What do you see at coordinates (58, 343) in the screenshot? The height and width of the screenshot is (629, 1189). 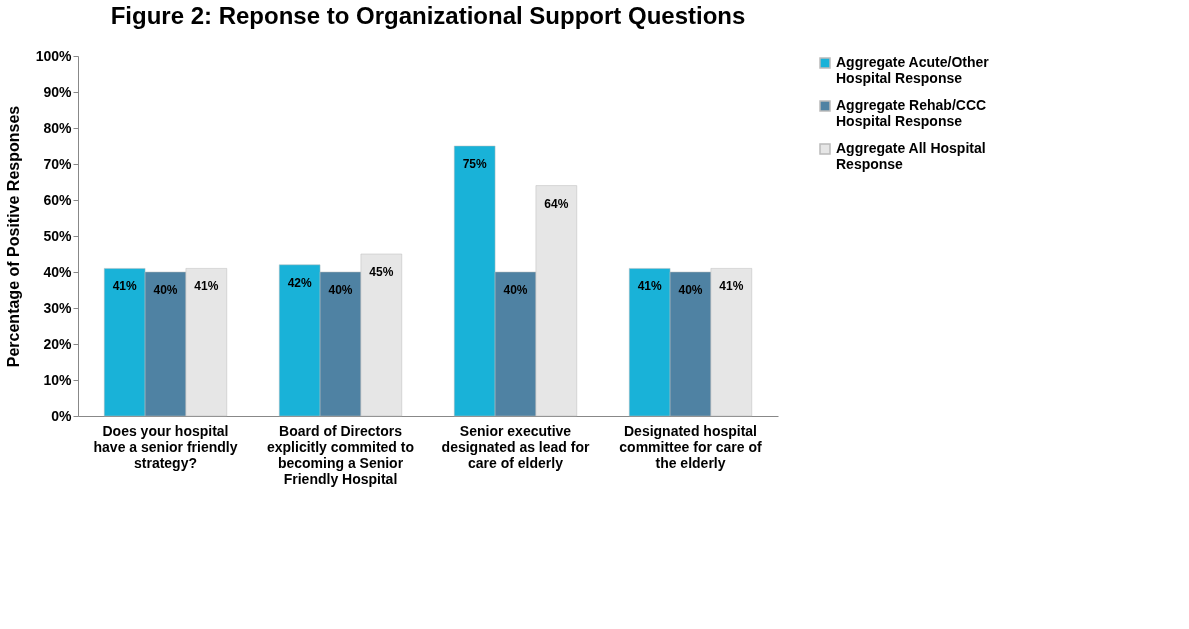 I see `y-tick-label: 20%` at bounding box center [58, 343].